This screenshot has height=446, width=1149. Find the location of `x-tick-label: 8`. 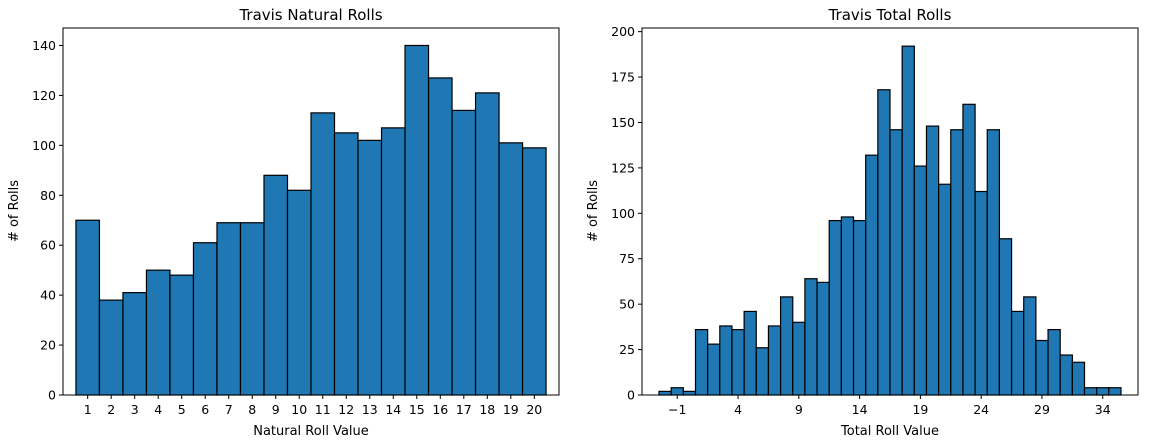

x-tick-label: 8 is located at coordinates (252, 409).